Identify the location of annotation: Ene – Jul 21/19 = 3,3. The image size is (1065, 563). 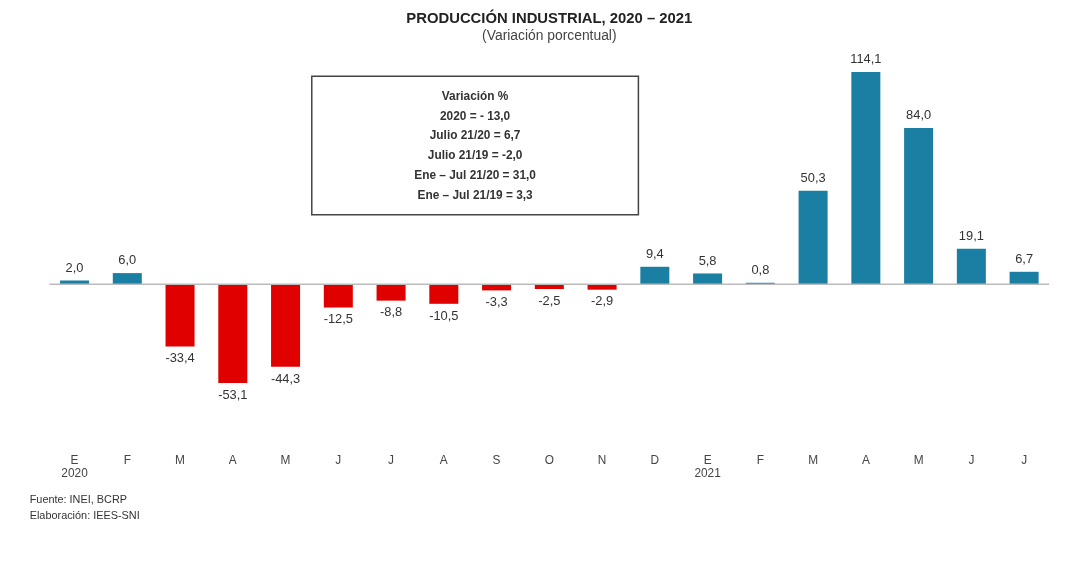
(475, 194).